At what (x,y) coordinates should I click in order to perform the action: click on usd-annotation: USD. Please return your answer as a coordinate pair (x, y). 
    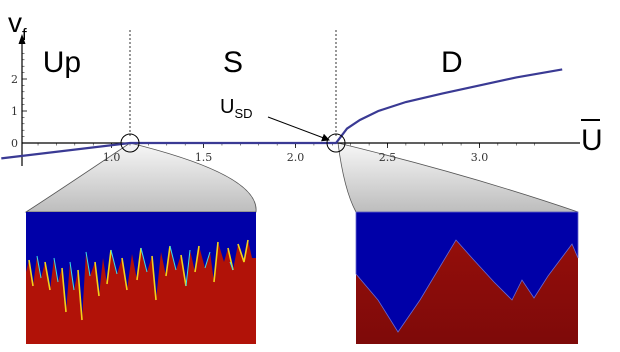
    Looking at the image, I should click on (236, 108).